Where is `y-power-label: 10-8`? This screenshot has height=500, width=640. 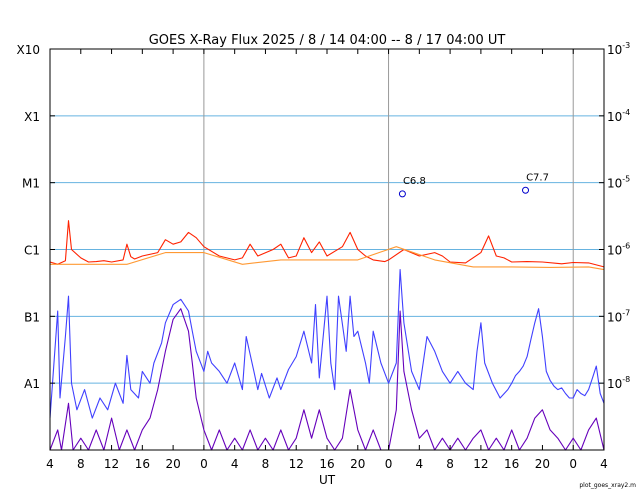 y-power-label: 10-8 is located at coordinates (618, 383).